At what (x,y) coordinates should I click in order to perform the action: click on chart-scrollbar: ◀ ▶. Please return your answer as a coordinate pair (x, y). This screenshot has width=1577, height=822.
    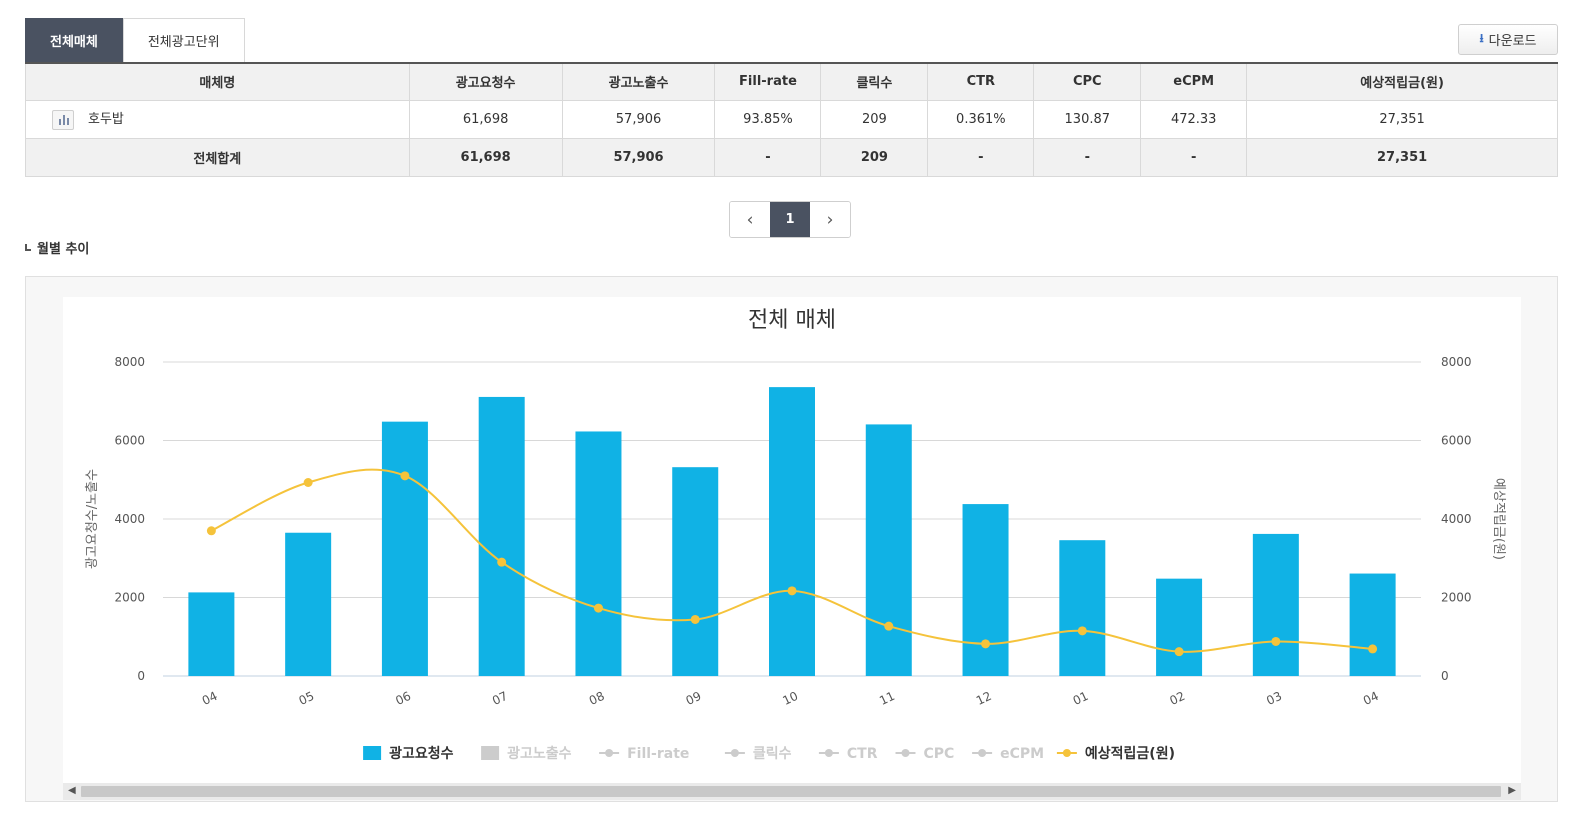
    Looking at the image, I should click on (792, 791).